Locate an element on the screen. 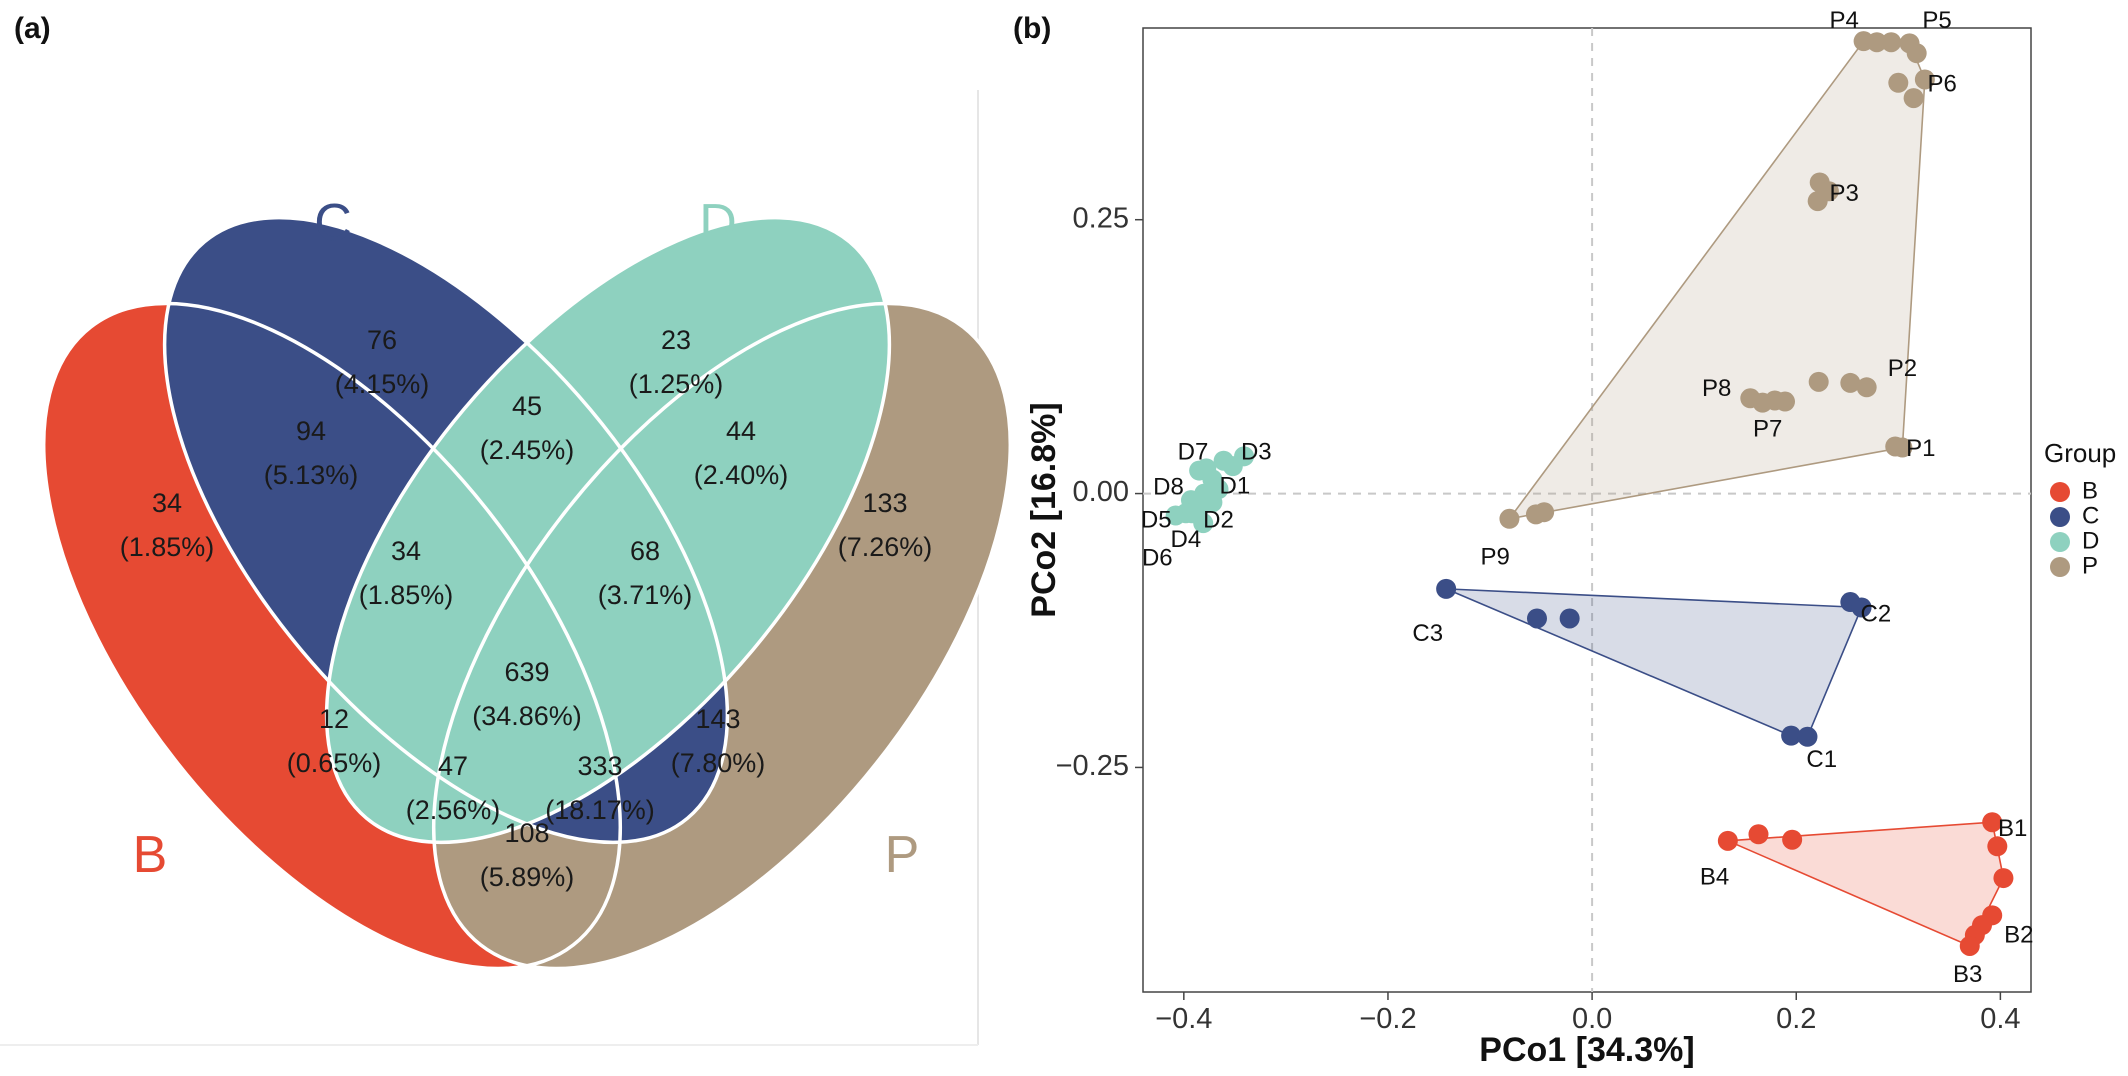  venn-region-bcdp-pct: (34.86%) is located at coordinates (527, 716).